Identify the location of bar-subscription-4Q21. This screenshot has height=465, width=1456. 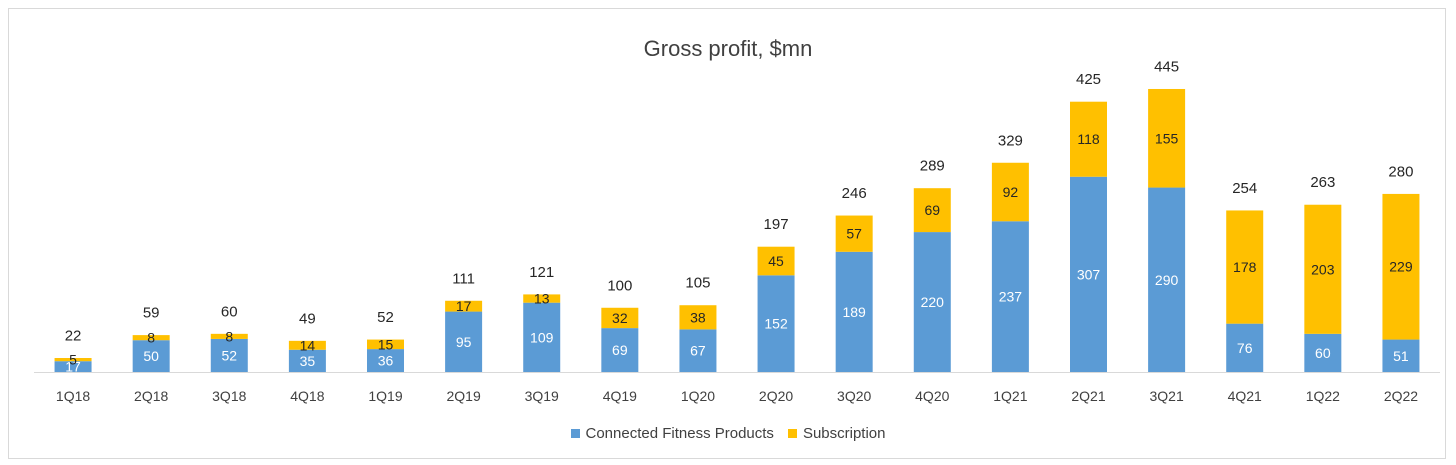
(1245, 267).